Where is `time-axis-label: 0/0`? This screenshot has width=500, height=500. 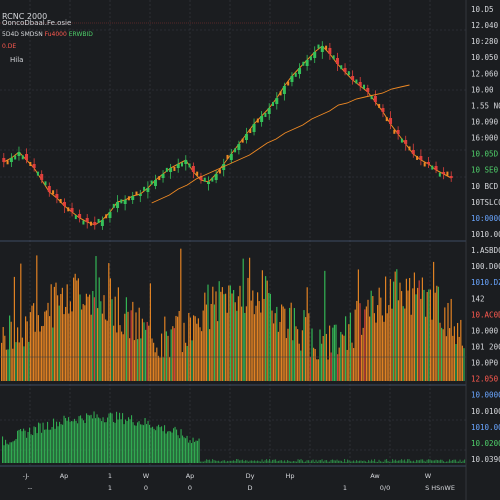
time-axis-label: 0/0 is located at coordinates (385, 488).